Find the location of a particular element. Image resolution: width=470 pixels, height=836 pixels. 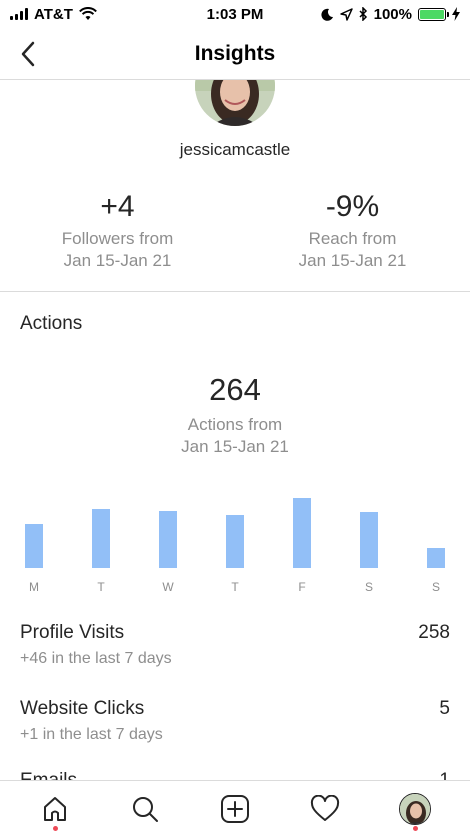

emails-value: 1 is located at coordinates (444, 776).